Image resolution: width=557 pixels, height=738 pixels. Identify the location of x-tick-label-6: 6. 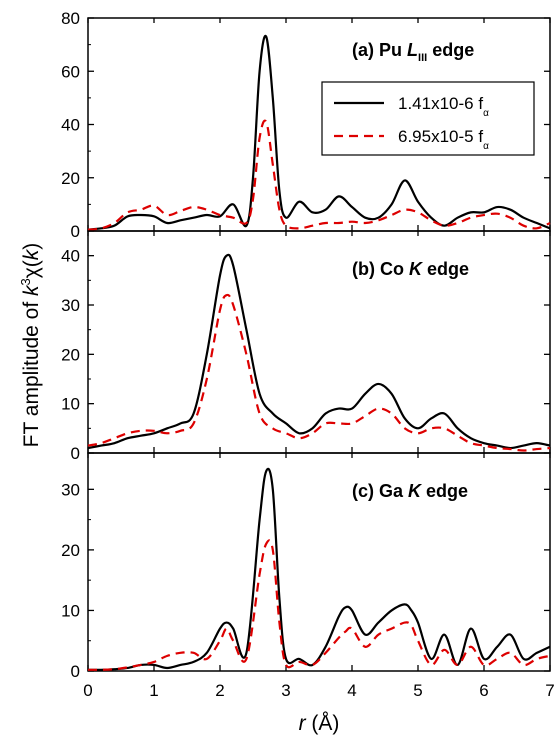
(483, 690).